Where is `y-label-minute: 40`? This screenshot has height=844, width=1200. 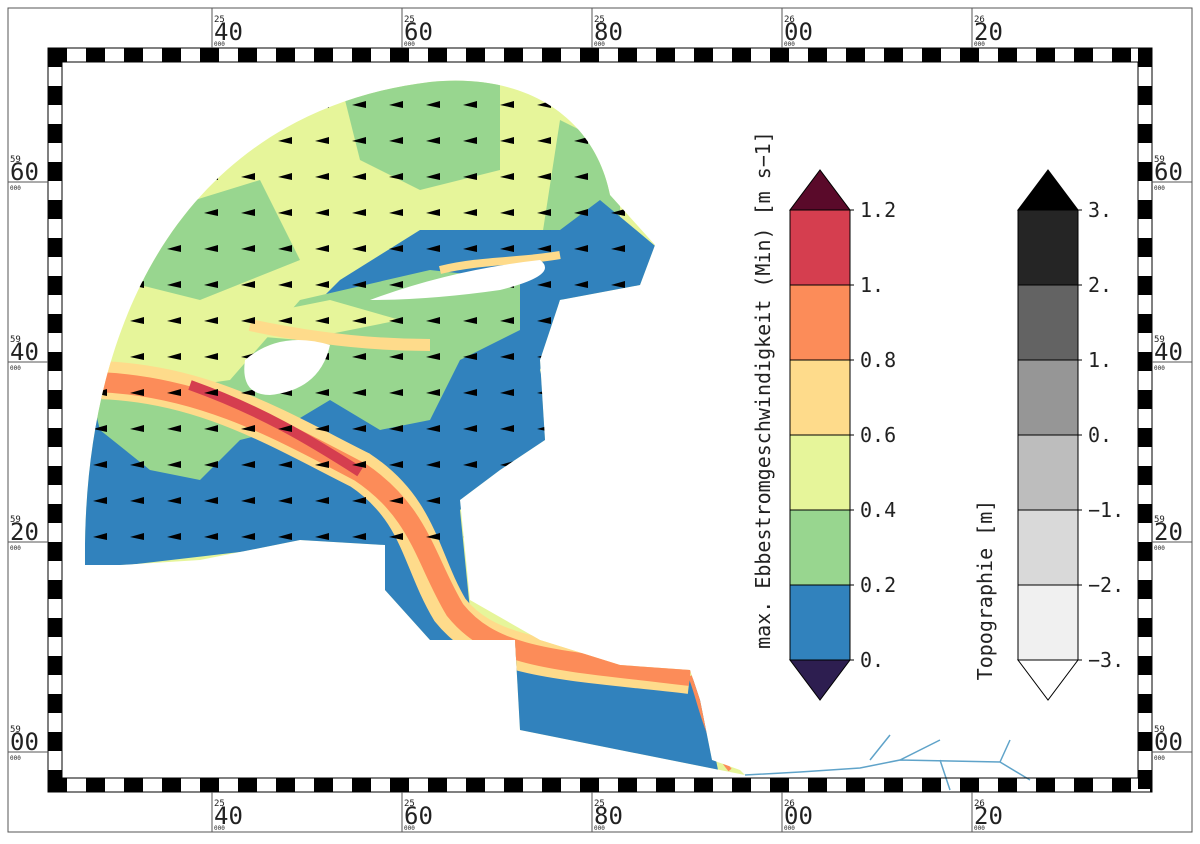 y-label-minute: 40 is located at coordinates (24, 352).